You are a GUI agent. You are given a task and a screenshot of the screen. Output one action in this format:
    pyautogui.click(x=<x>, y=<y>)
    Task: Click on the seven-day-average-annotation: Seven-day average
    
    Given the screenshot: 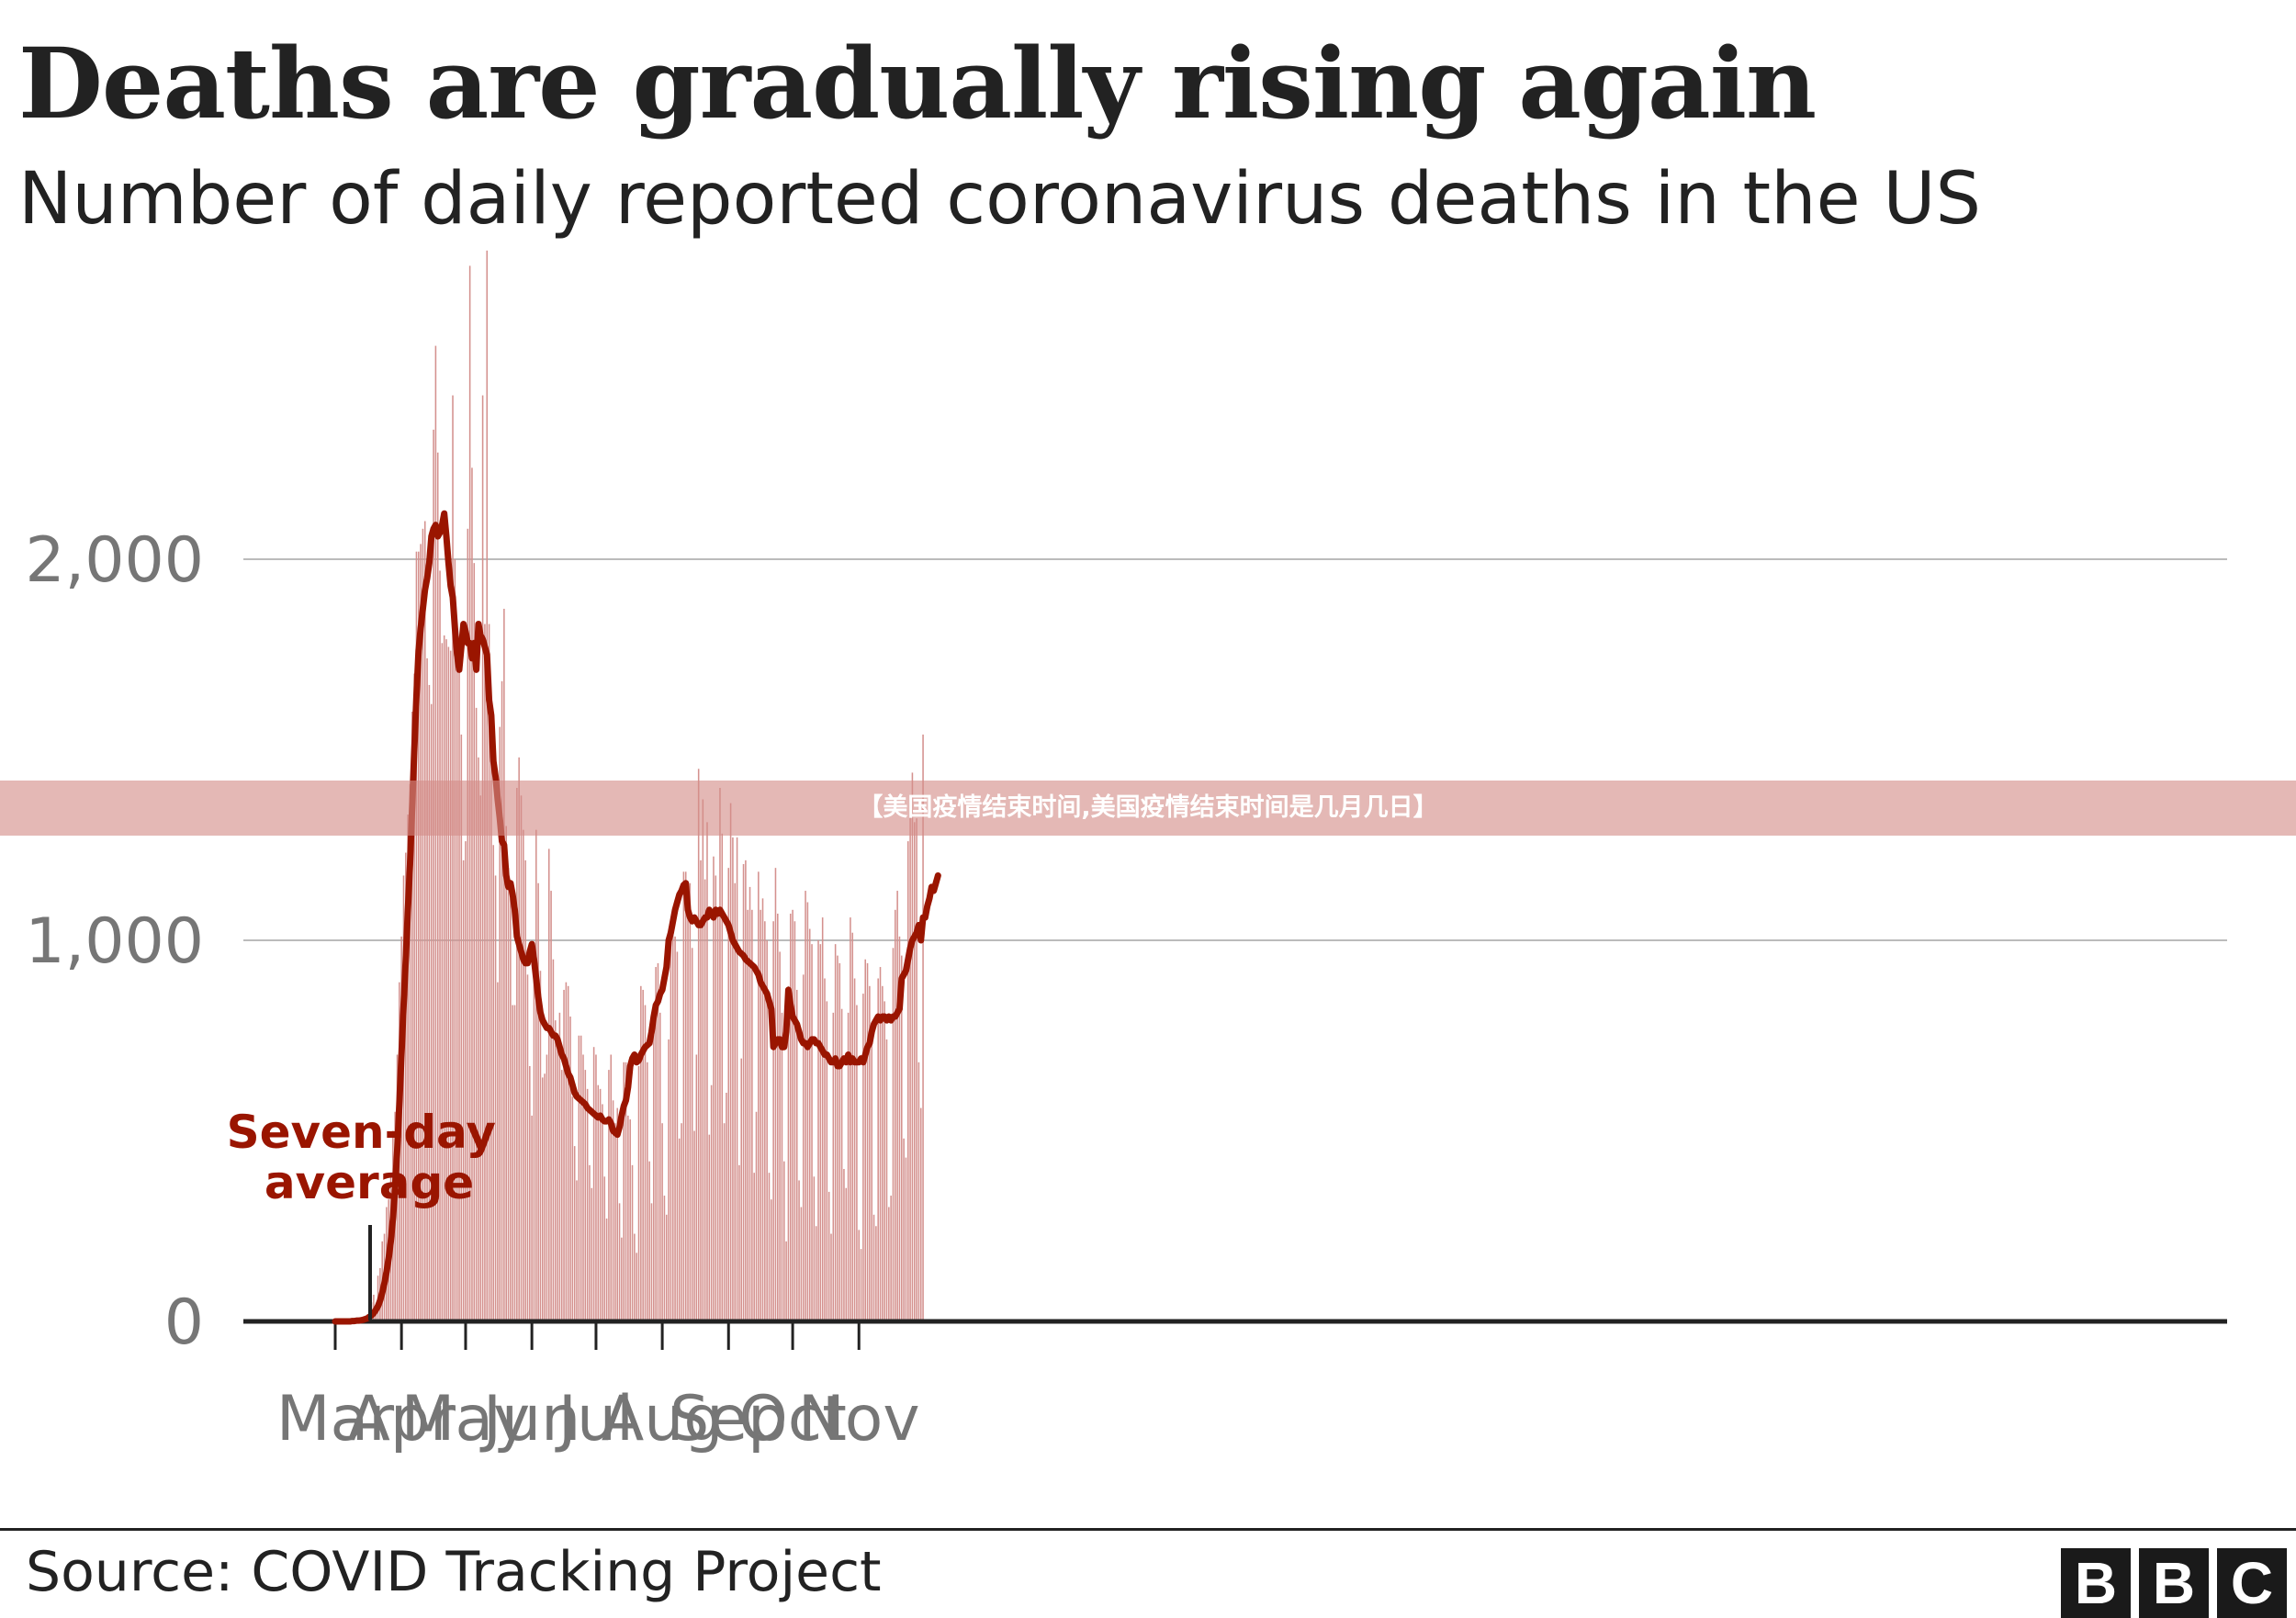 What is the action you would take?
    pyautogui.click(x=369, y=1157)
    